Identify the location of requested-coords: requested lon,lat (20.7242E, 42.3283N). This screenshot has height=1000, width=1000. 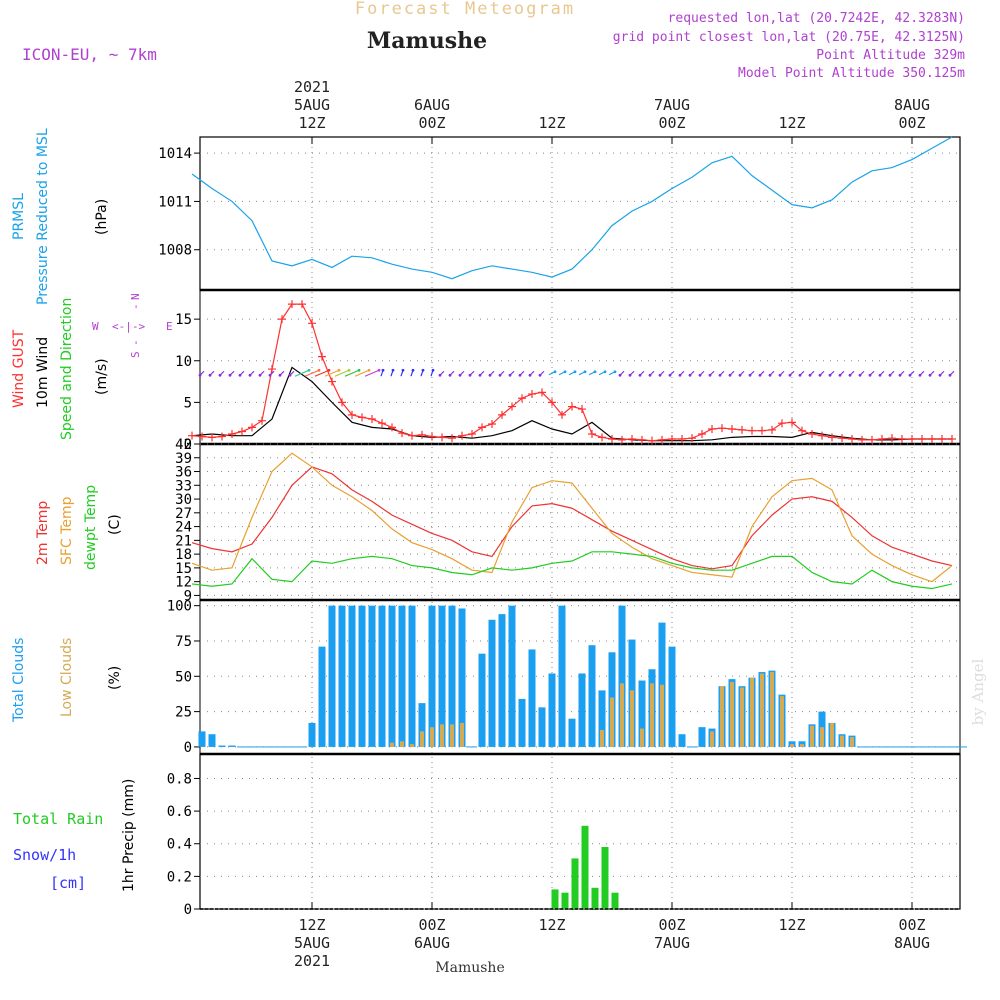
(816, 18).